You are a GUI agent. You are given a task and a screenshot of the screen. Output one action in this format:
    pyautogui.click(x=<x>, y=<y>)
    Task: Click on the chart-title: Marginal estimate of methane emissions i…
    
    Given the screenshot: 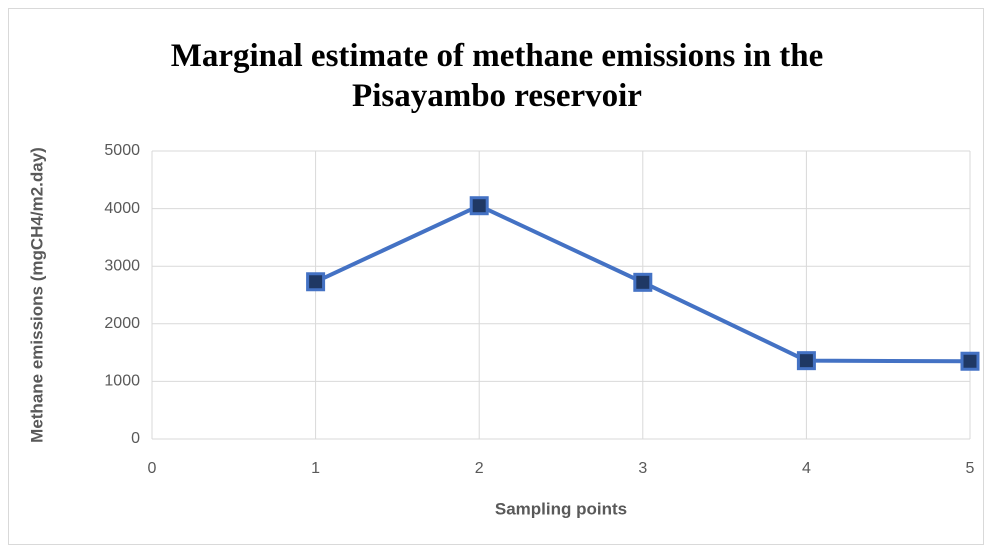 What is the action you would take?
    pyautogui.click(x=497, y=76)
    